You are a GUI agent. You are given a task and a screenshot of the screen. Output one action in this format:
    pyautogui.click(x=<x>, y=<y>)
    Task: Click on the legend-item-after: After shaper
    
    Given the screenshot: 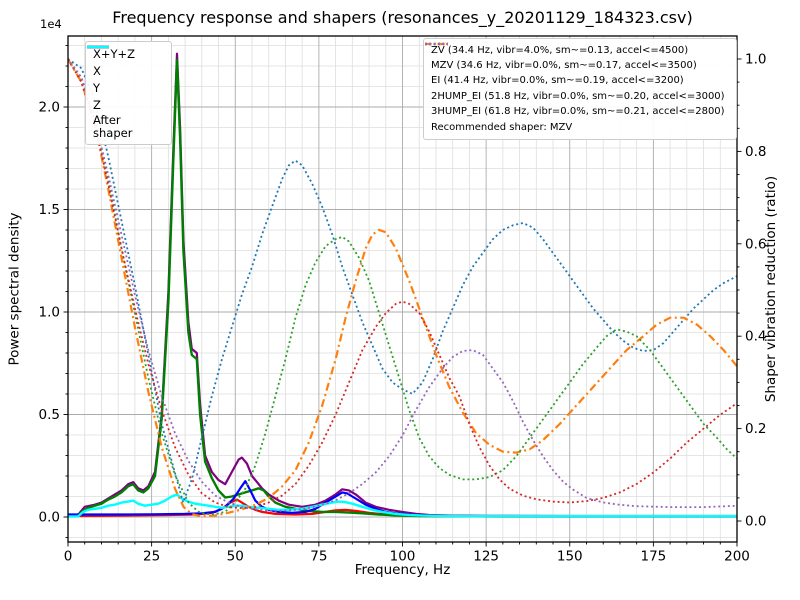 What is the action you would take?
    pyautogui.click(x=125, y=93)
    